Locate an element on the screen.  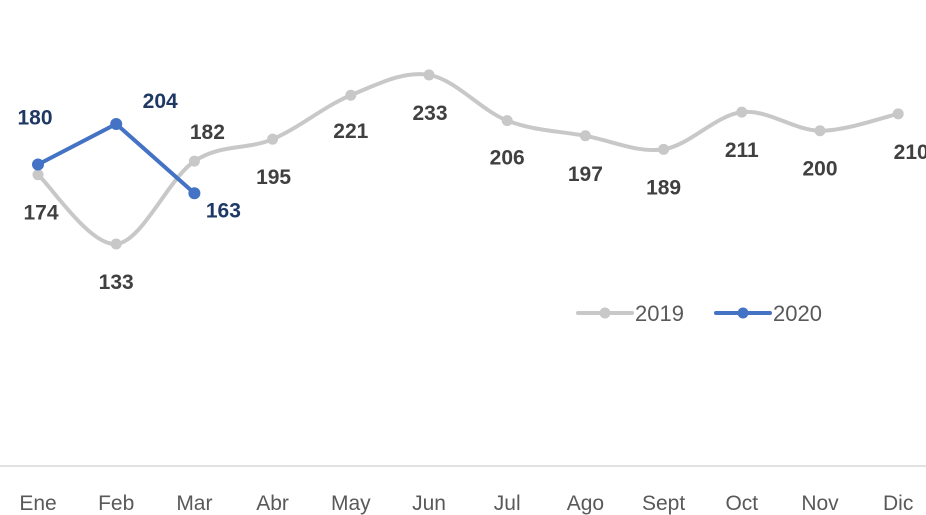
data-label-2019-Dic: 210 is located at coordinates (910, 152).